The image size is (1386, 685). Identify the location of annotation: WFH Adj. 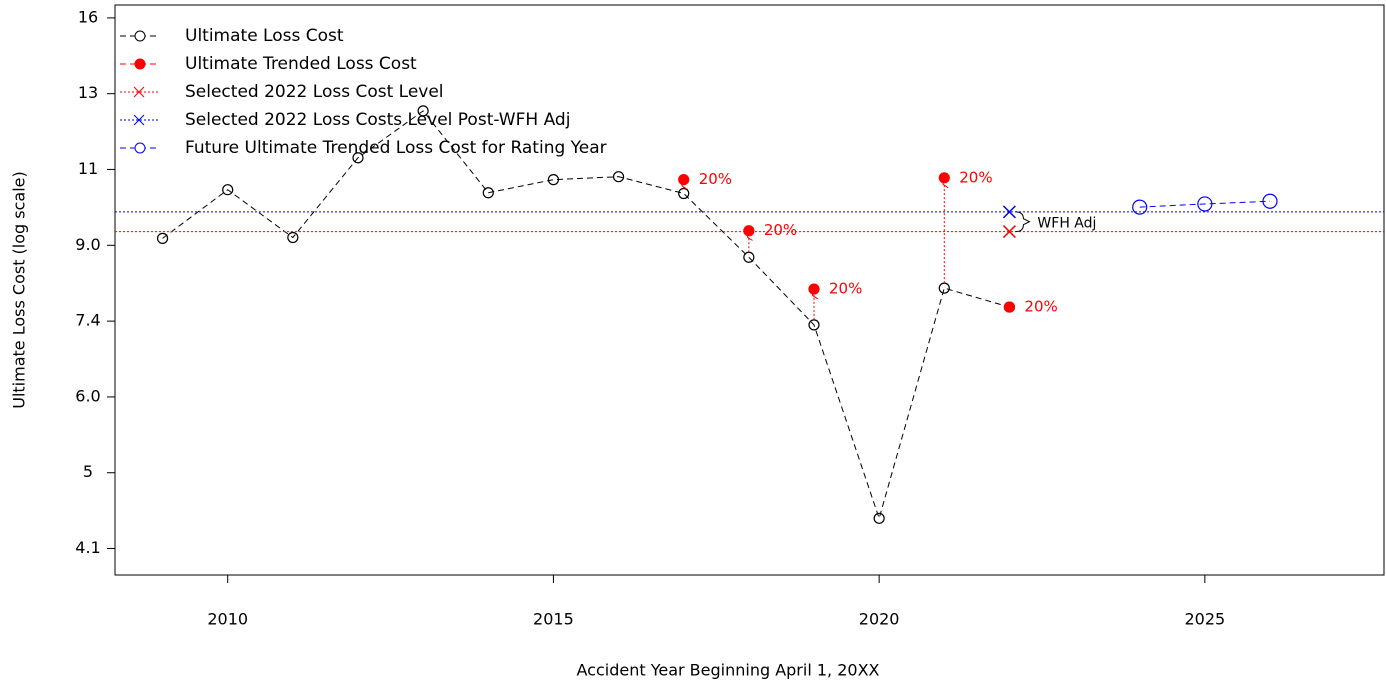
(1066, 224).